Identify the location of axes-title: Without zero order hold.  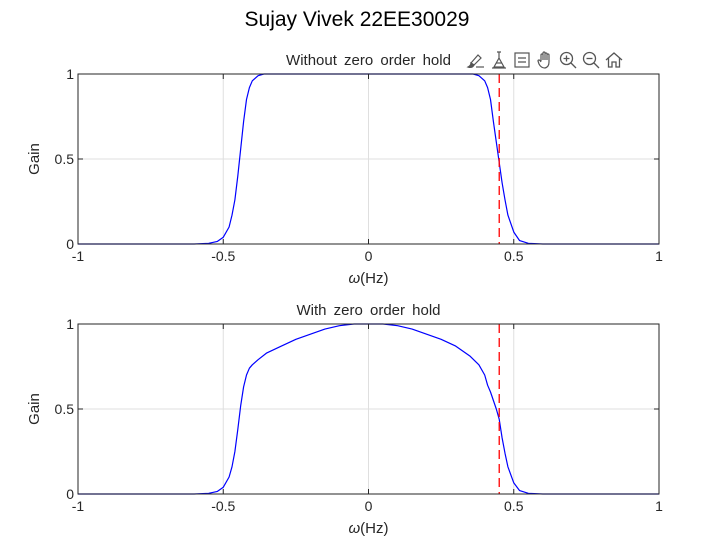
(368, 60).